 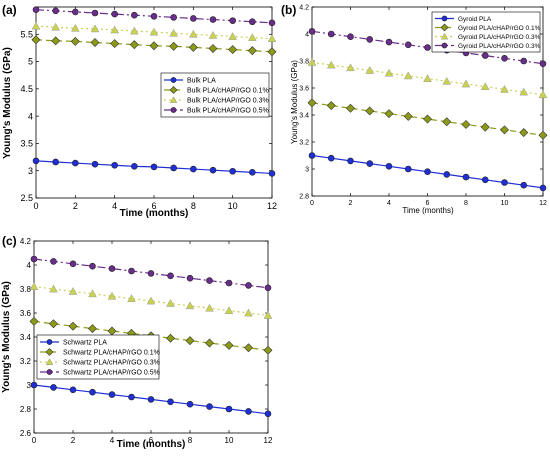 What do you see at coordinates (26, 144) in the screenshot?
I see `y-tick-label: 3.5` at bounding box center [26, 144].